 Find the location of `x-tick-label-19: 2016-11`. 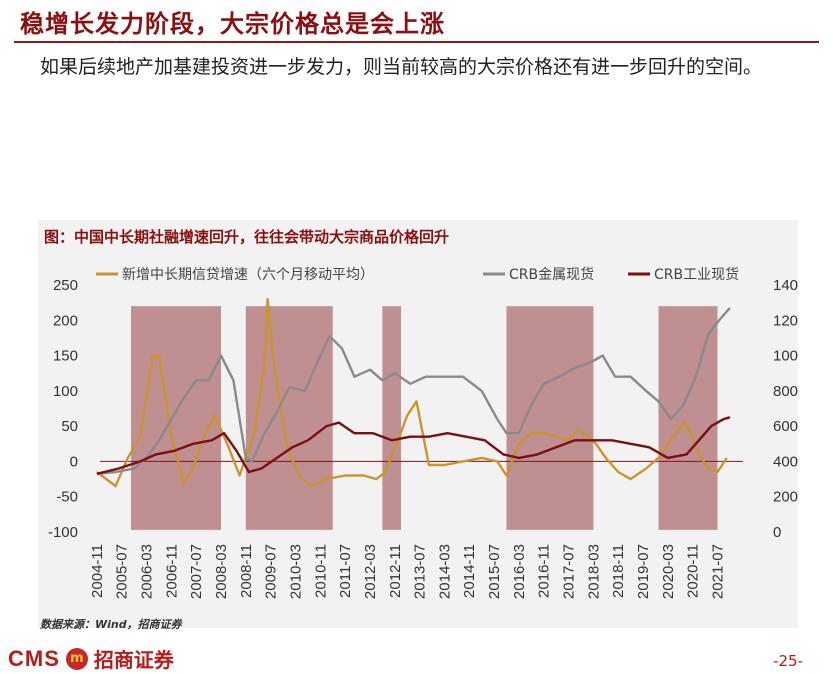

x-tick-label-19: 2016-11 is located at coordinates (544, 571).